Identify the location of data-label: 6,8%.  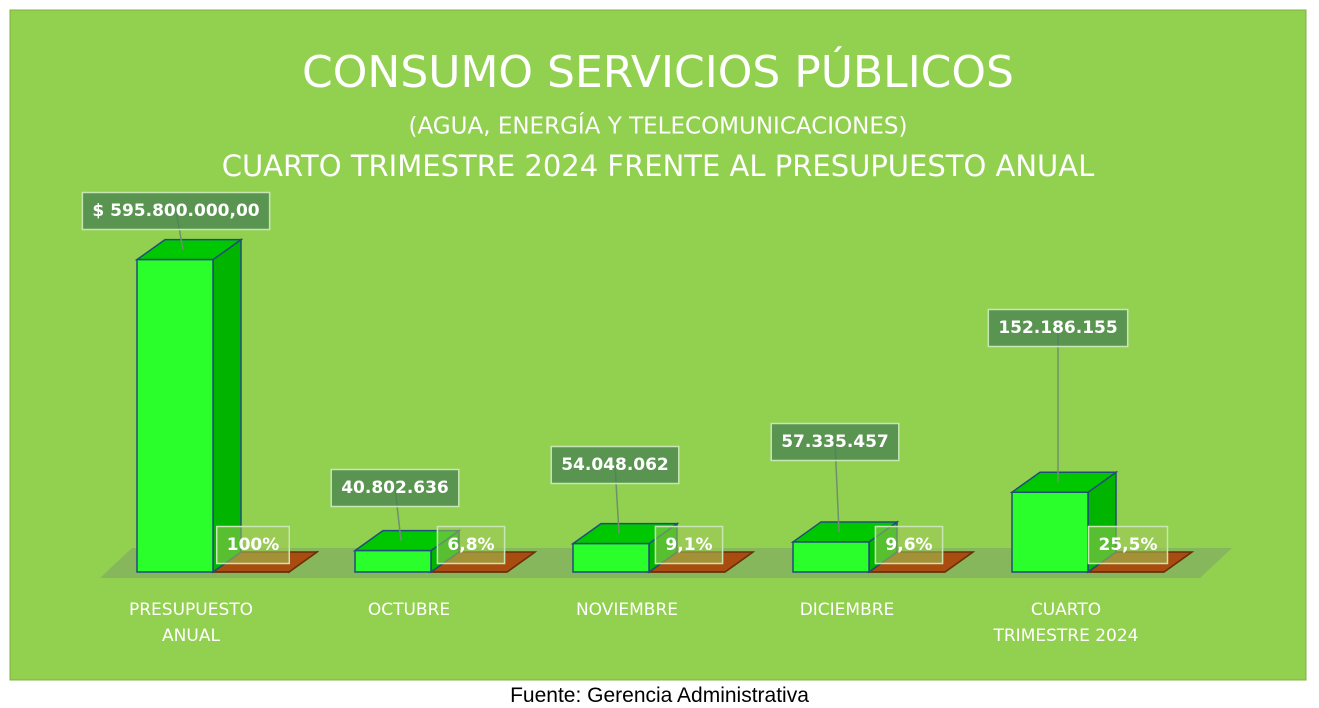
(470, 545).